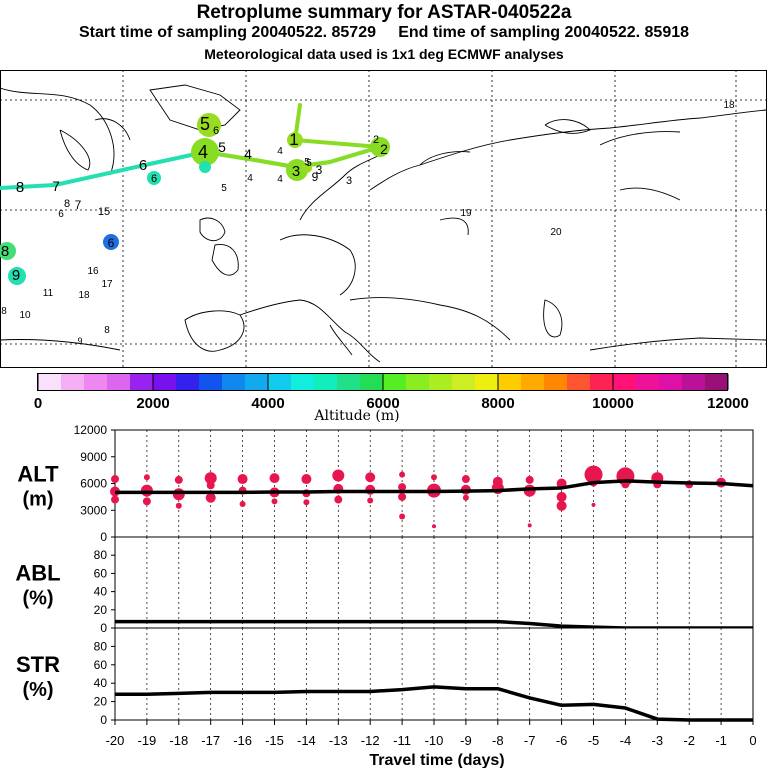  I want to click on colorbar-tick-label: 0, so click(38, 403).